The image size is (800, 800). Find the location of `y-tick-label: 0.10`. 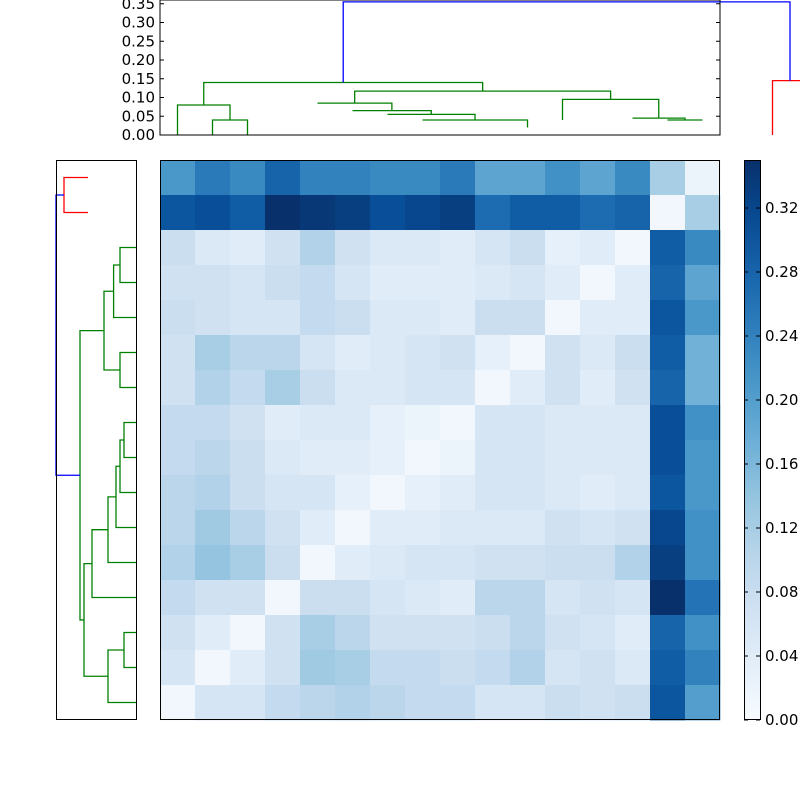

y-tick-label: 0.10 is located at coordinates (138, 98).